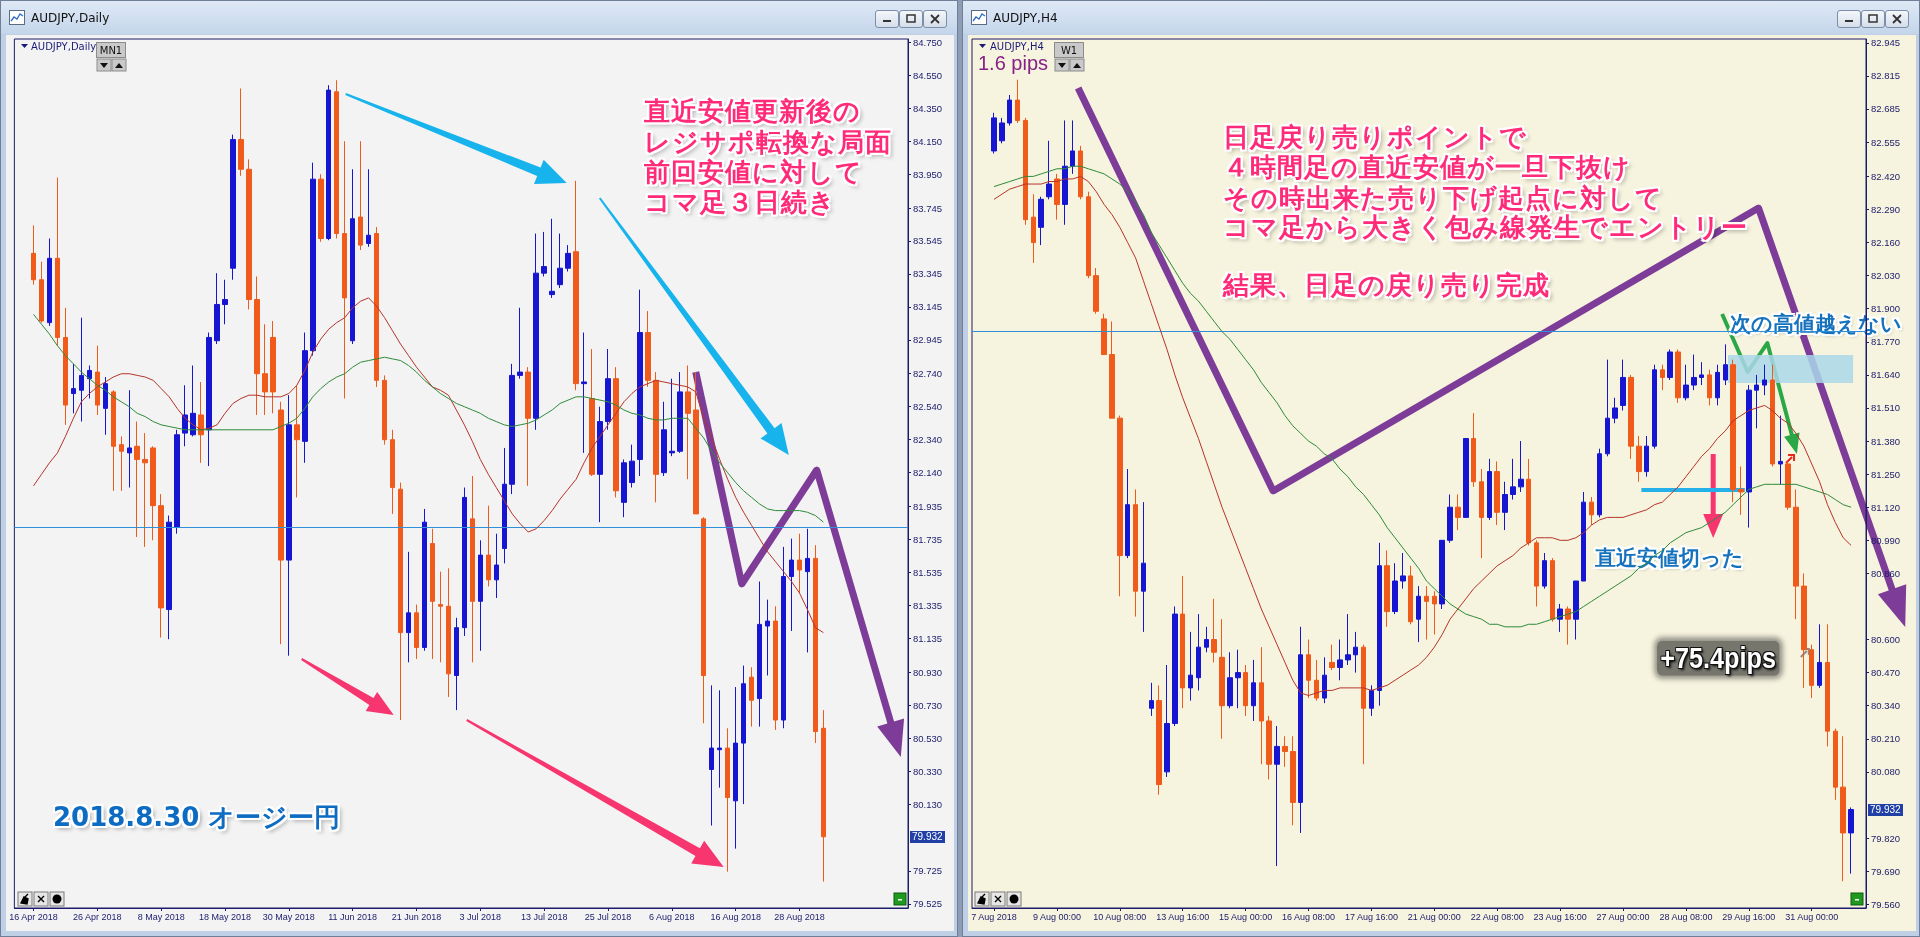  I want to click on y-tick-label: 83.145, so click(928, 307).